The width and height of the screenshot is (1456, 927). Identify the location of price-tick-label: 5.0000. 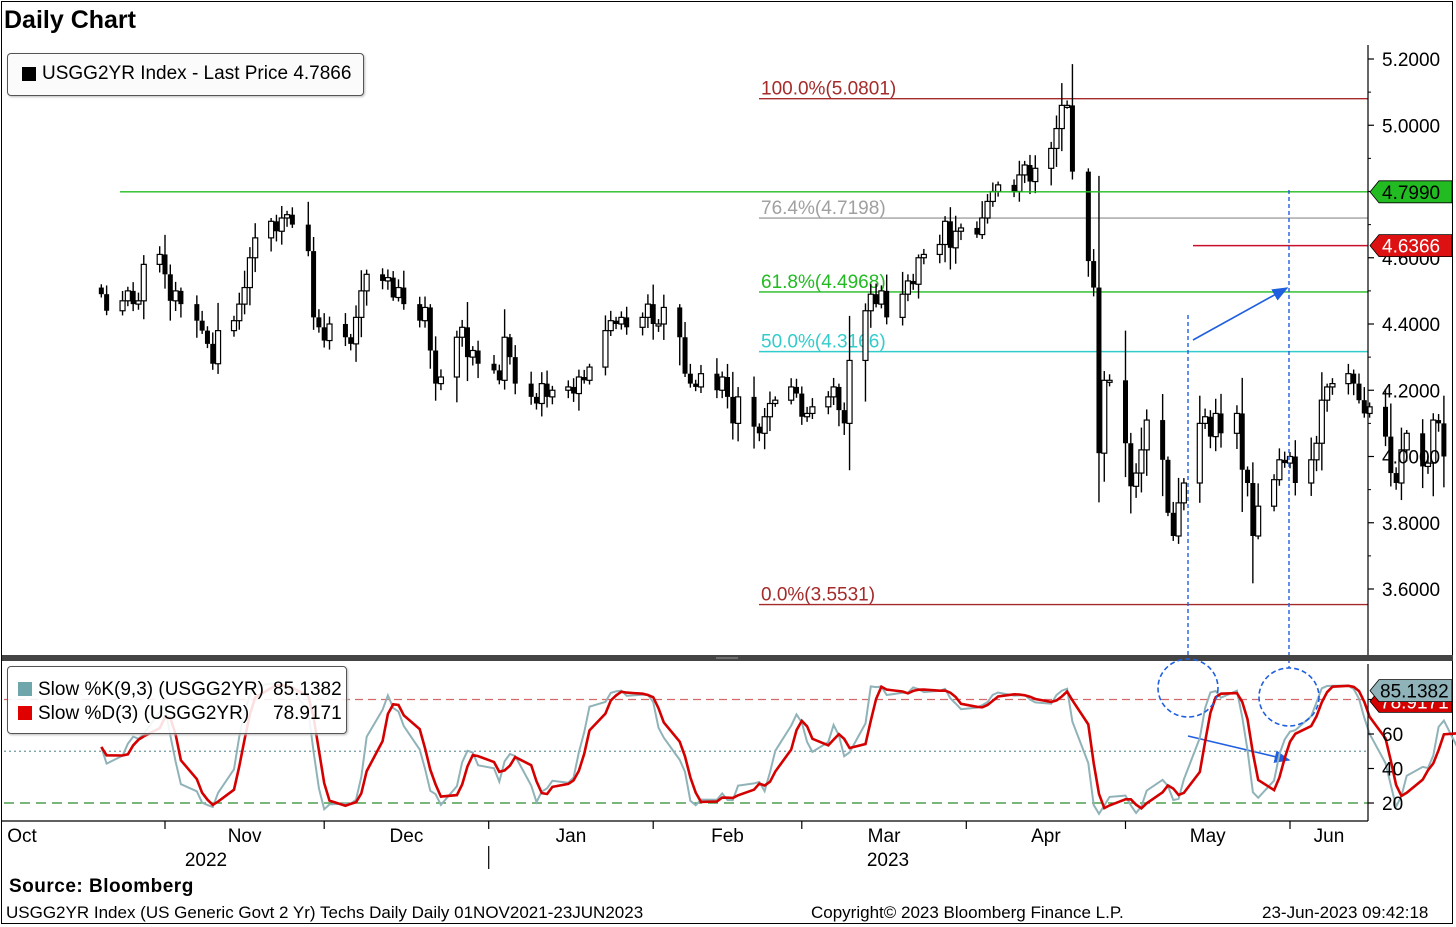
(1411, 126).